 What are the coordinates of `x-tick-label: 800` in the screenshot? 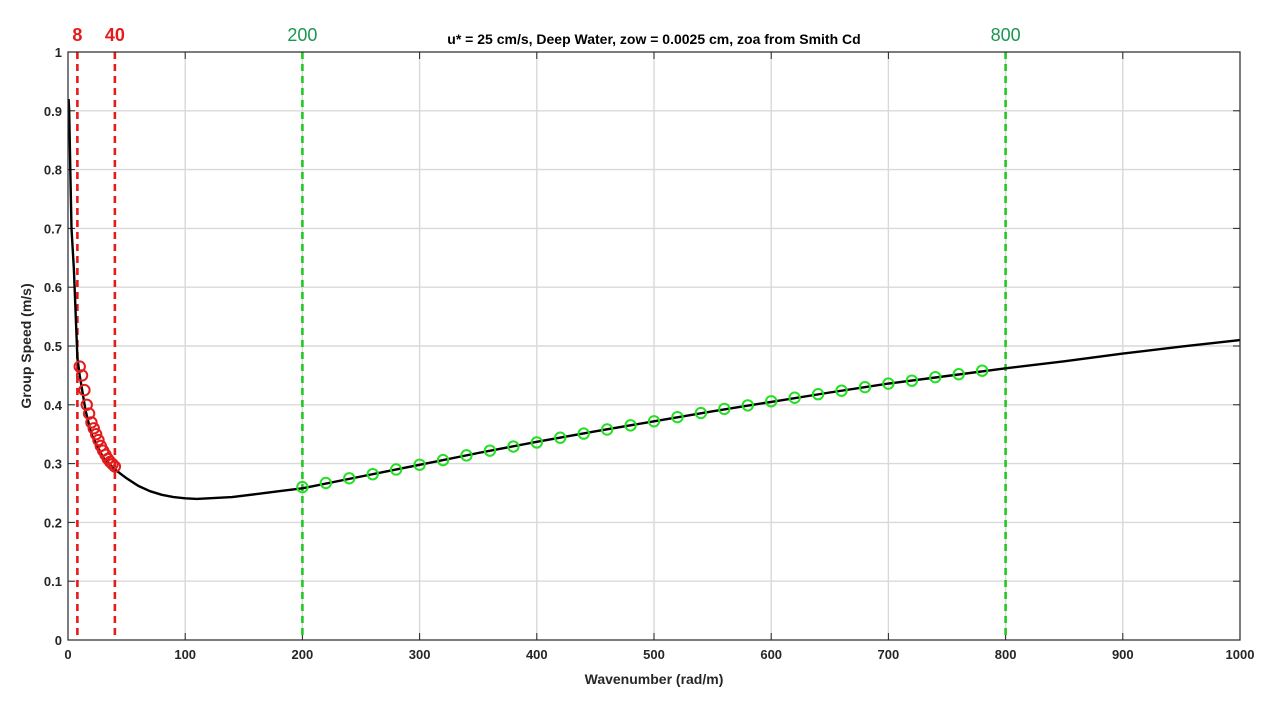 It's located at (1006, 654).